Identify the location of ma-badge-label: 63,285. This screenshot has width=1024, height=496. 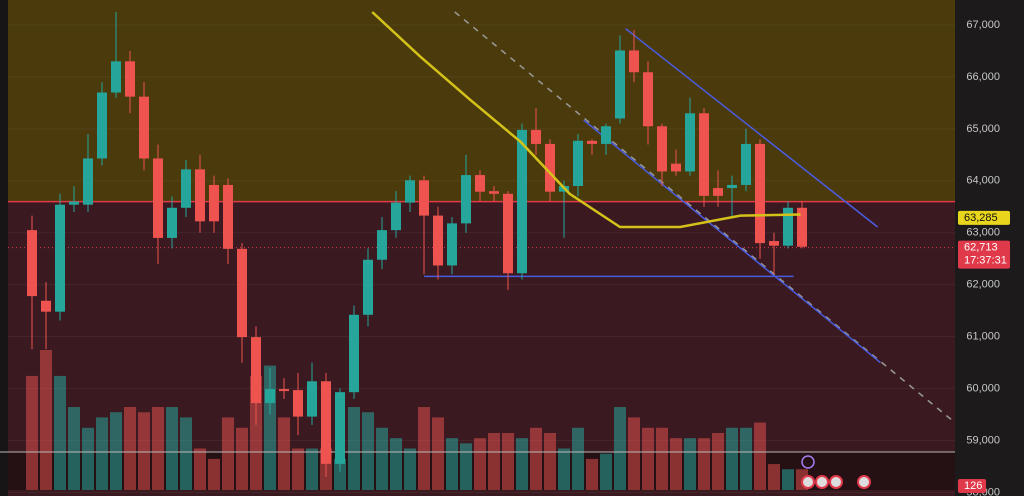
(981, 218).